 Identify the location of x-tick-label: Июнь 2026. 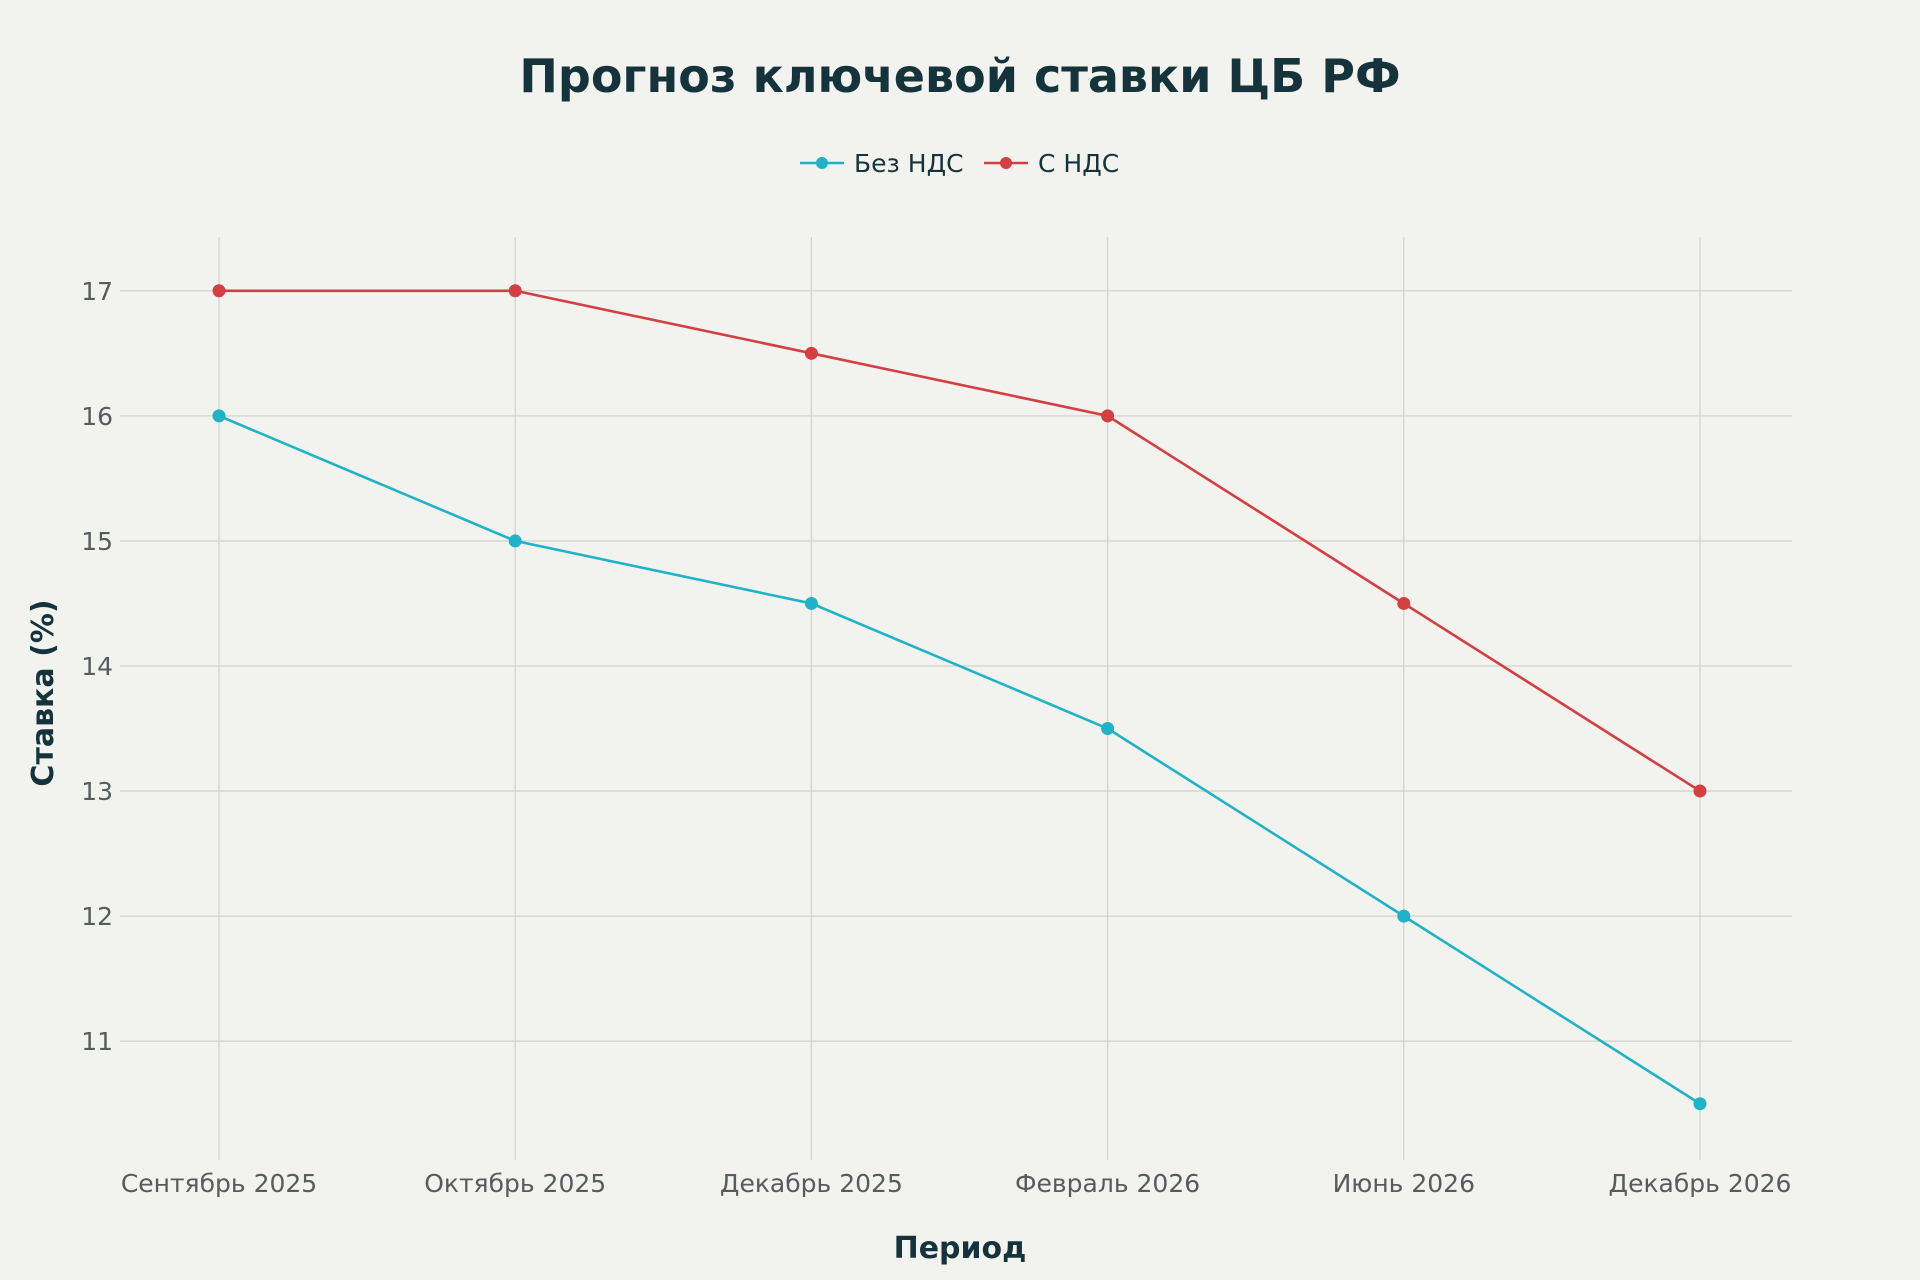
(1404, 1183).